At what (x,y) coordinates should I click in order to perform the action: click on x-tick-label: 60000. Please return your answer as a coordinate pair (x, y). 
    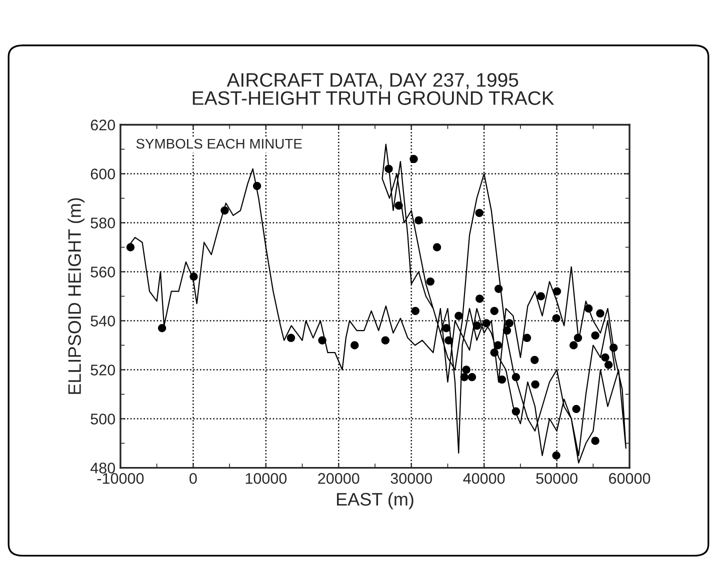
    Looking at the image, I should click on (629, 478).